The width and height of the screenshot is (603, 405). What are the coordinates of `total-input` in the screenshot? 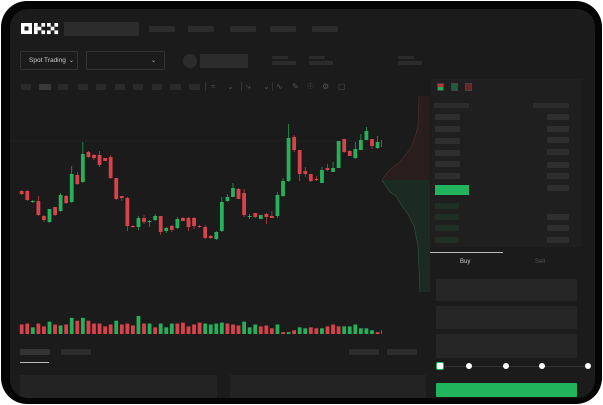 It's located at (506, 346).